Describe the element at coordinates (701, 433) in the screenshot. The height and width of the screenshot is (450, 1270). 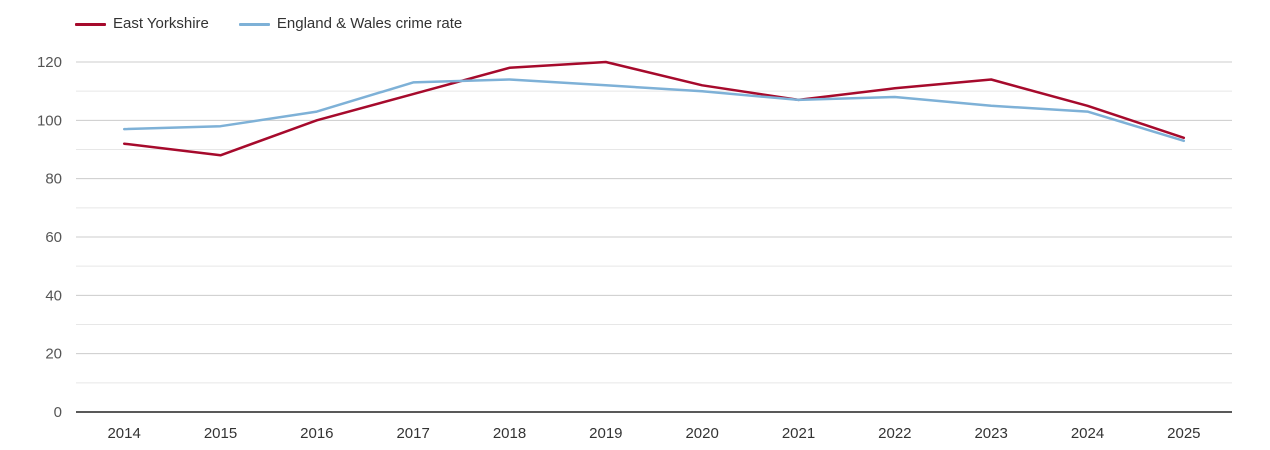
I see `x-axis-tick-label: 2020` at that location.